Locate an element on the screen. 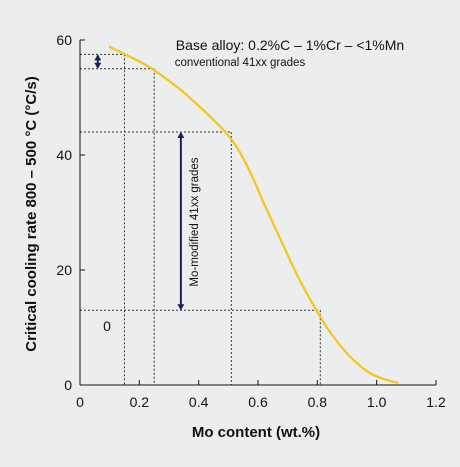  x-tick-label: 1.2 is located at coordinates (436, 402).